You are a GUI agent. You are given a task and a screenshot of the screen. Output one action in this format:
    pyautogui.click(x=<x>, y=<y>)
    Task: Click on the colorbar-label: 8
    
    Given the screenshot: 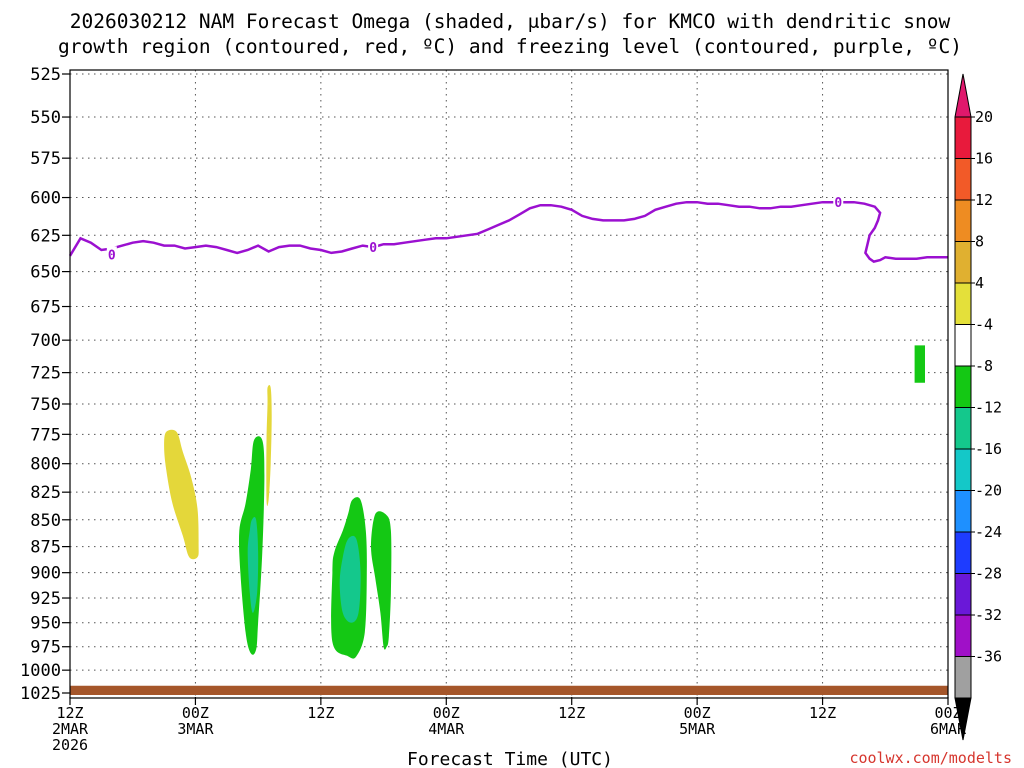 What is the action you would take?
    pyautogui.click(x=979, y=242)
    